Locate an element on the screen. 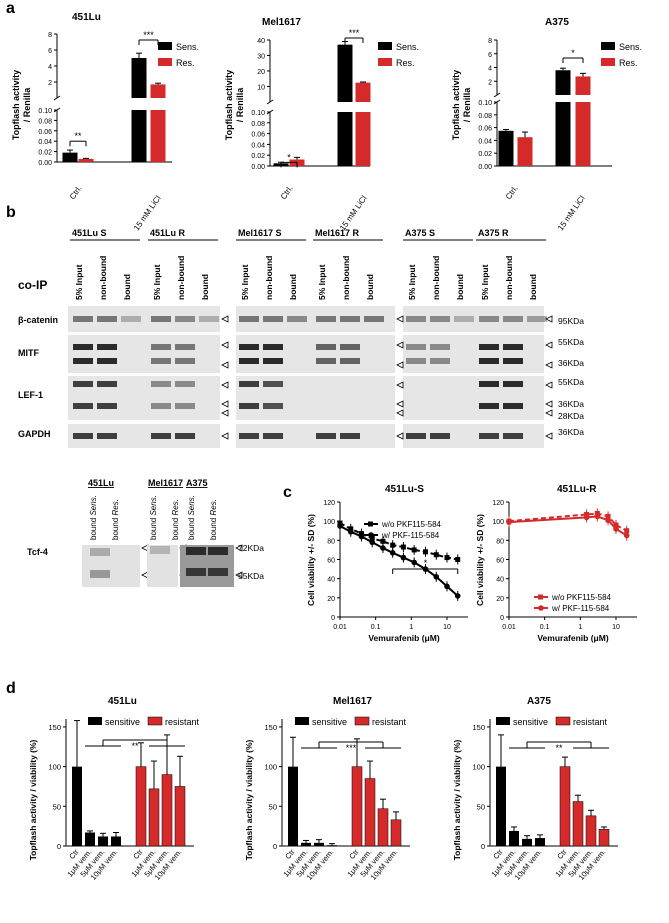 The height and width of the screenshot is (923, 669). tcf-lane-label: bound Sens. is located at coordinates (191, 517).